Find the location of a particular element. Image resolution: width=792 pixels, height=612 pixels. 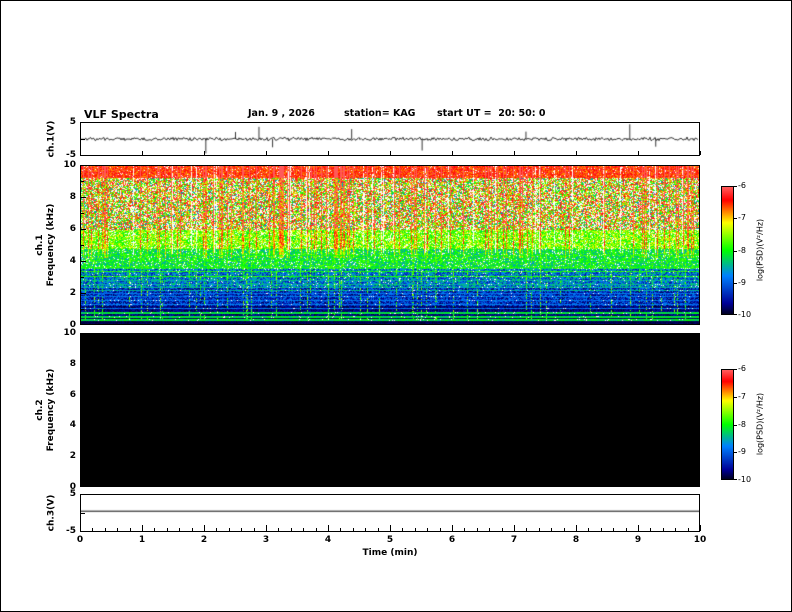

ch1-spec-ytick-label: 10 is located at coordinates (69, 165).